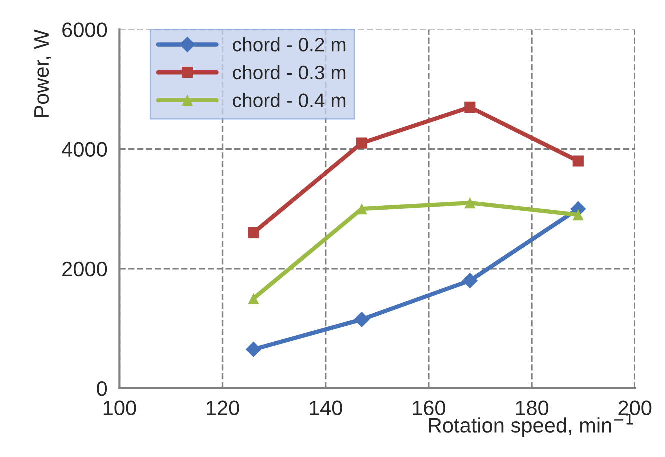 This screenshot has width=665, height=457. I want to click on legend-label: chord - 0.3 m, so click(289, 72).